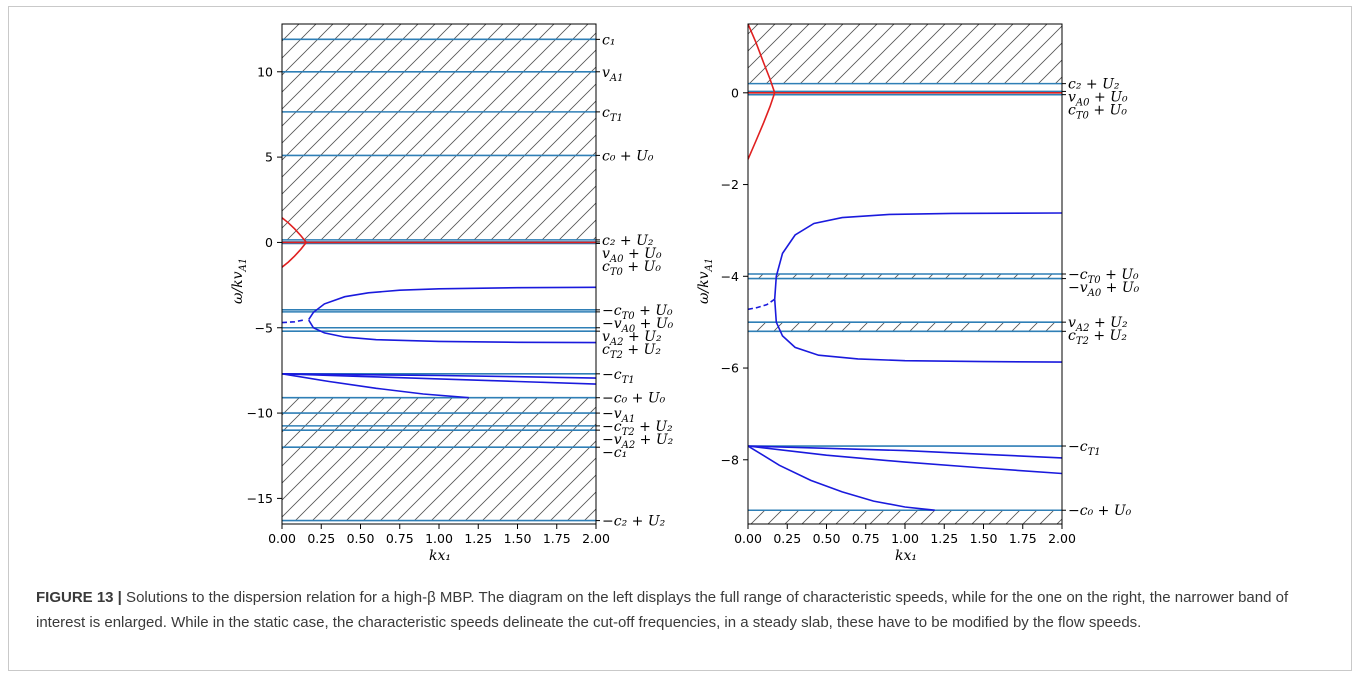  Describe the element at coordinates (269, 157) in the screenshot. I see `left-y-tick-label: 5` at that location.